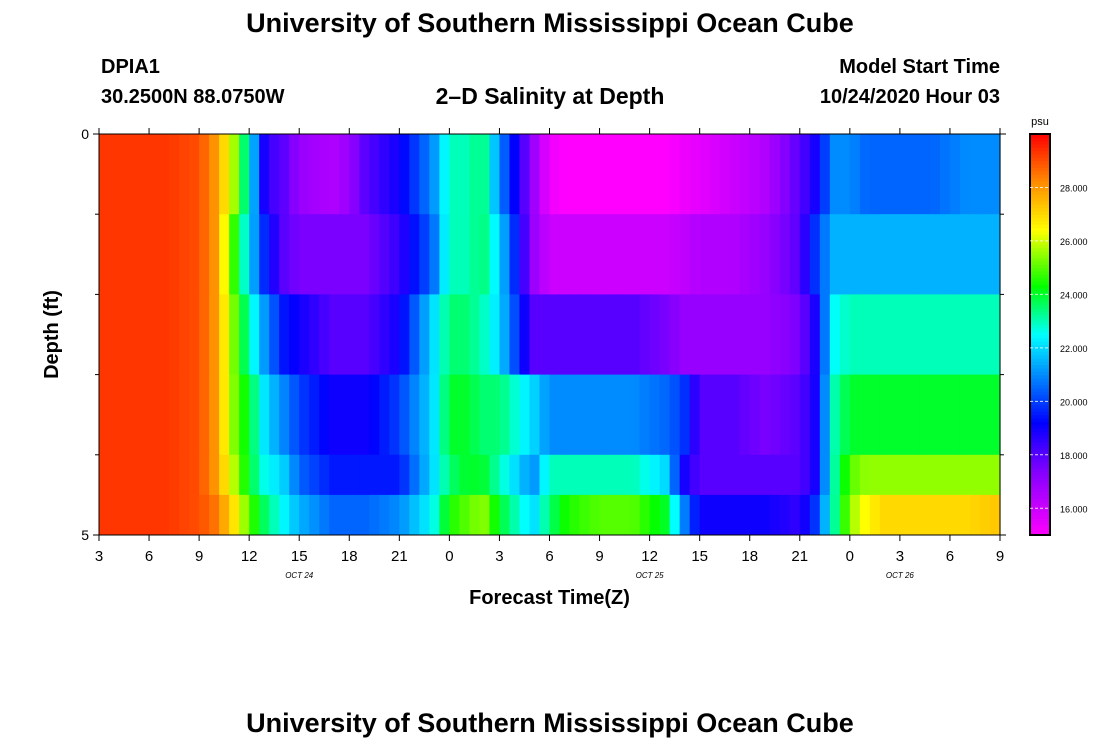 The height and width of the screenshot is (750, 1100). What do you see at coordinates (1074, 402) in the screenshot?
I see `colorbar-tick-label: 20.000` at bounding box center [1074, 402].